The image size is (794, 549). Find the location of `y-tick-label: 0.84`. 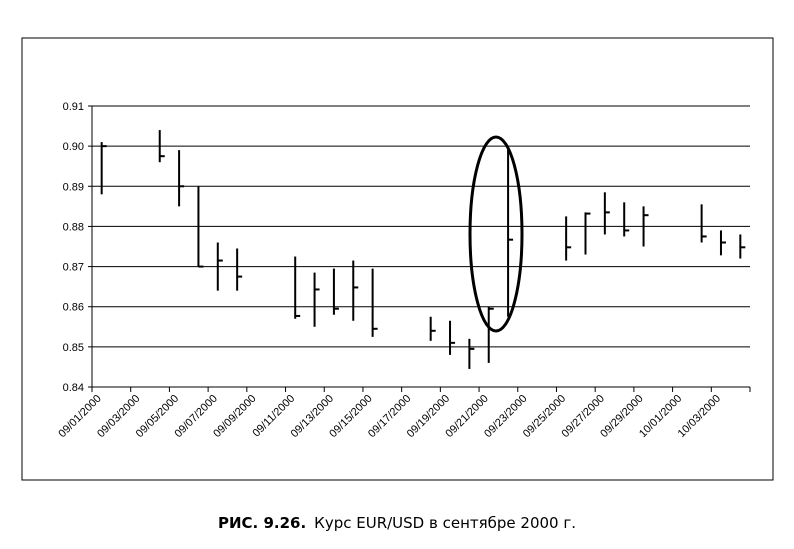

y-tick-label: 0.84 is located at coordinates (73, 388).